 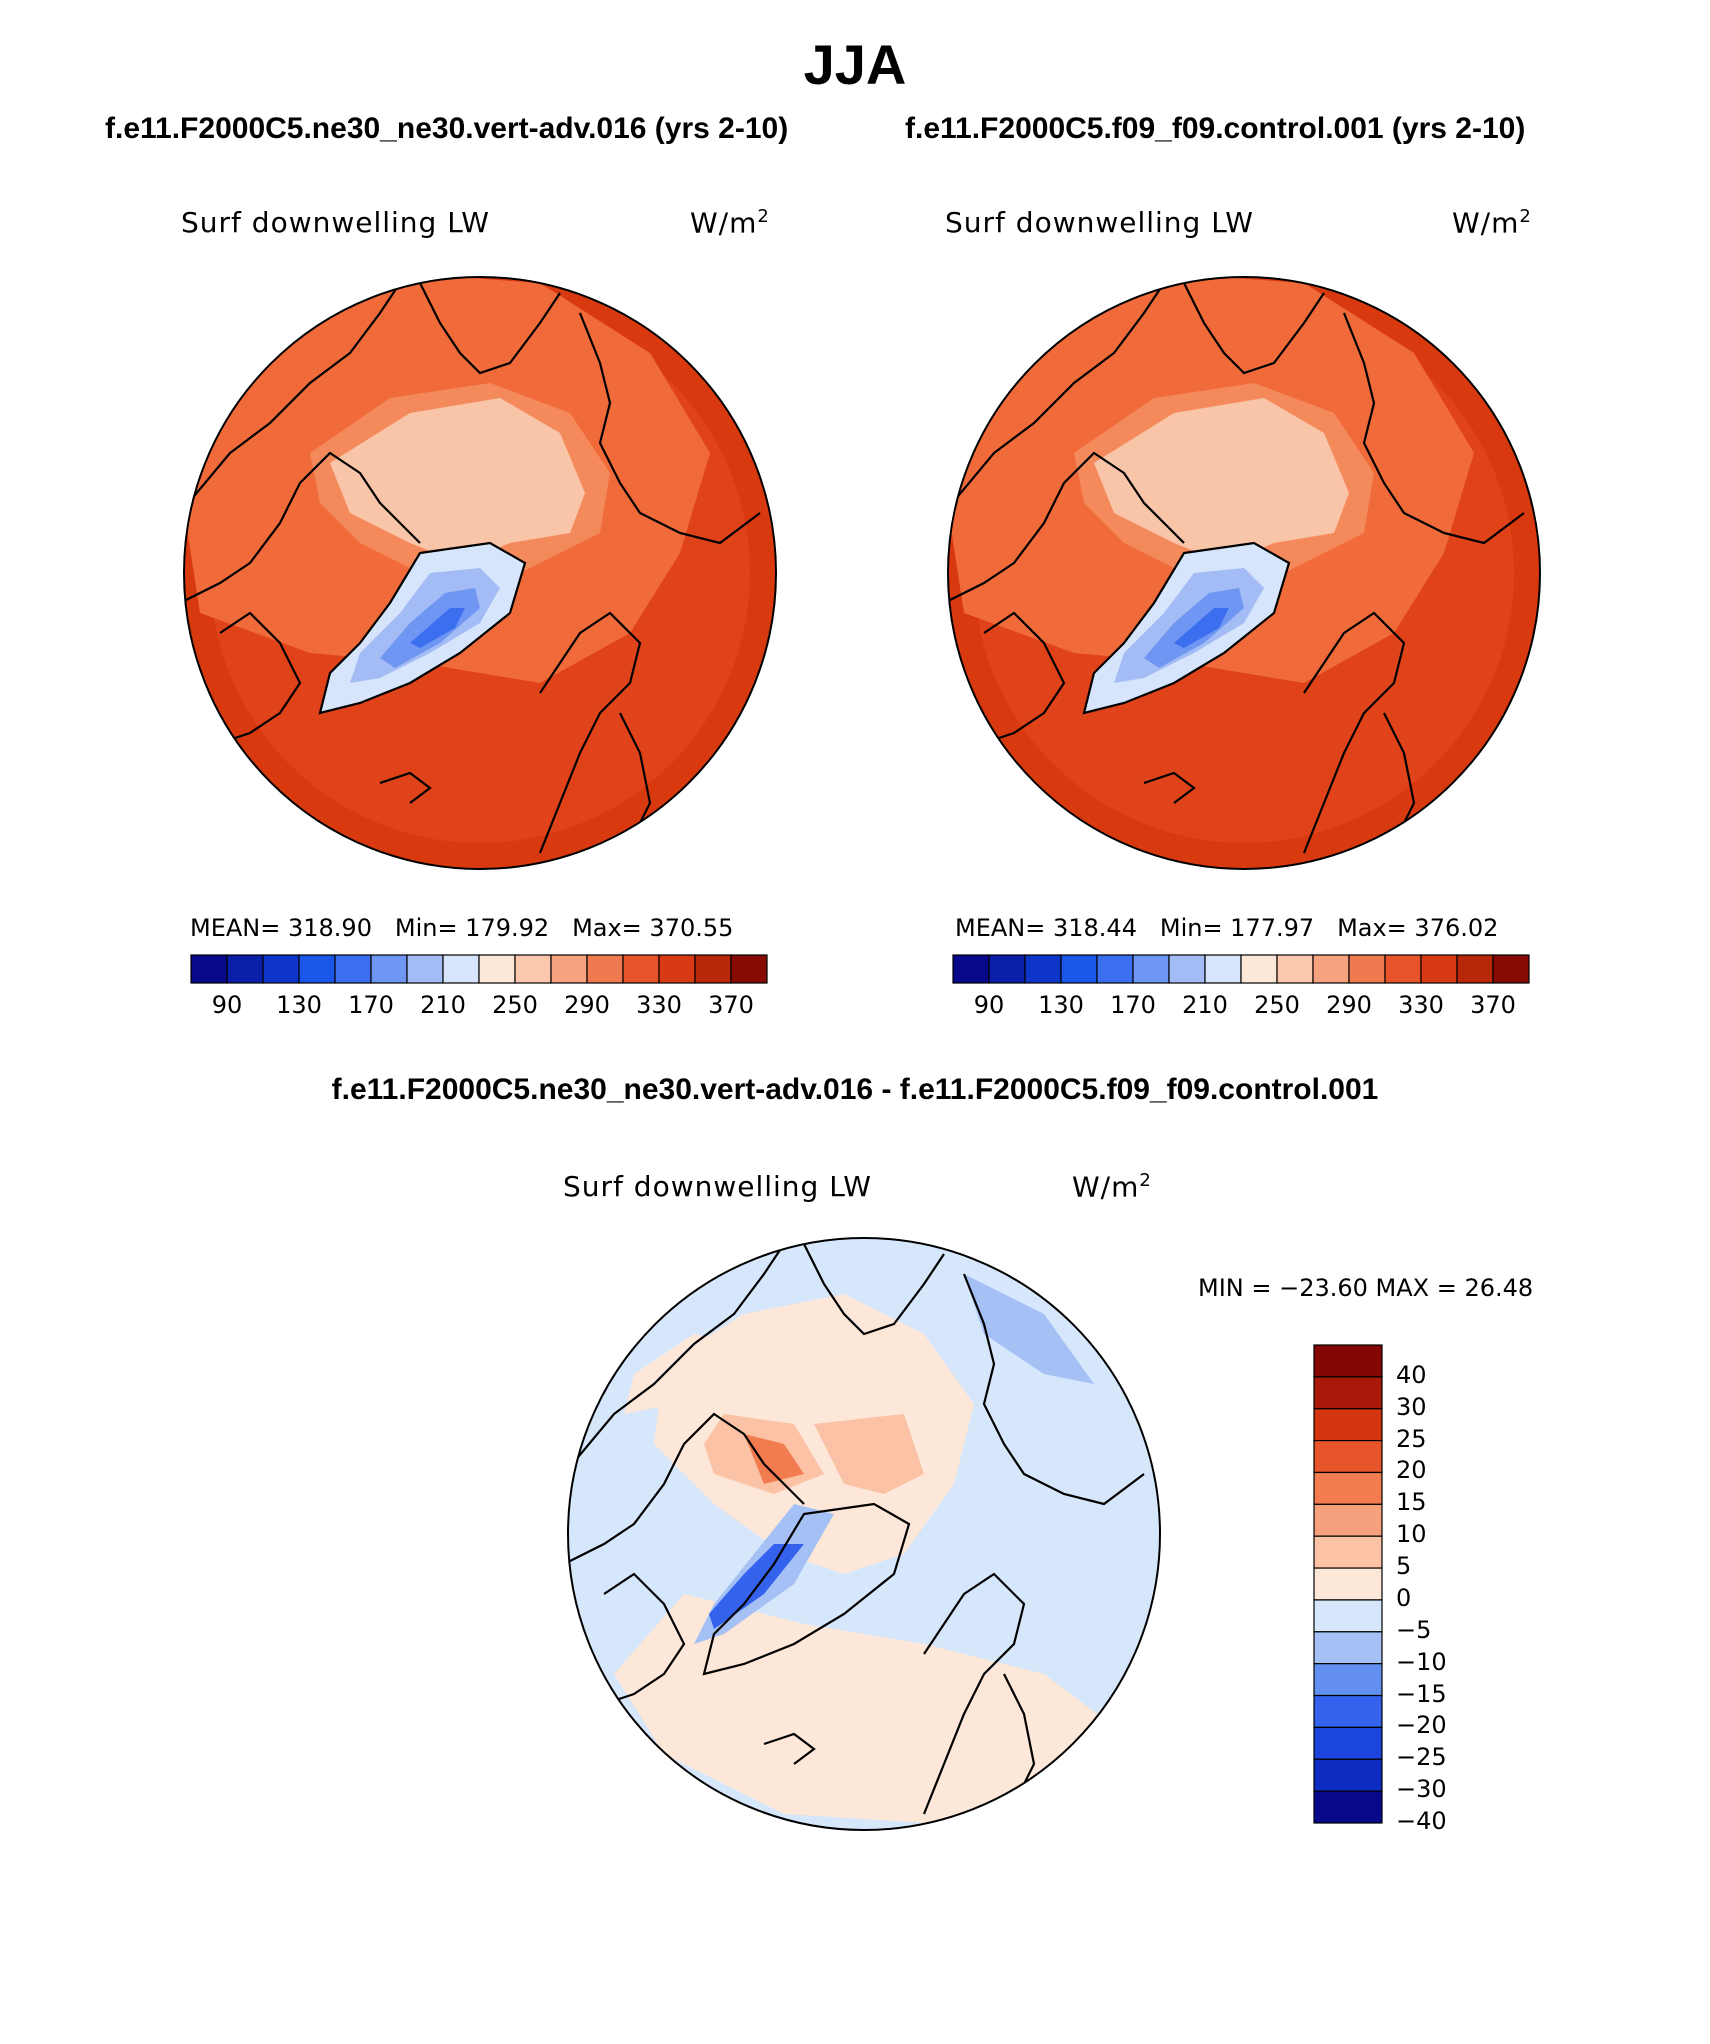 What do you see at coordinates (684, 1374) in the screenshot?
I see `diff-positive-alaska` at bounding box center [684, 1374].